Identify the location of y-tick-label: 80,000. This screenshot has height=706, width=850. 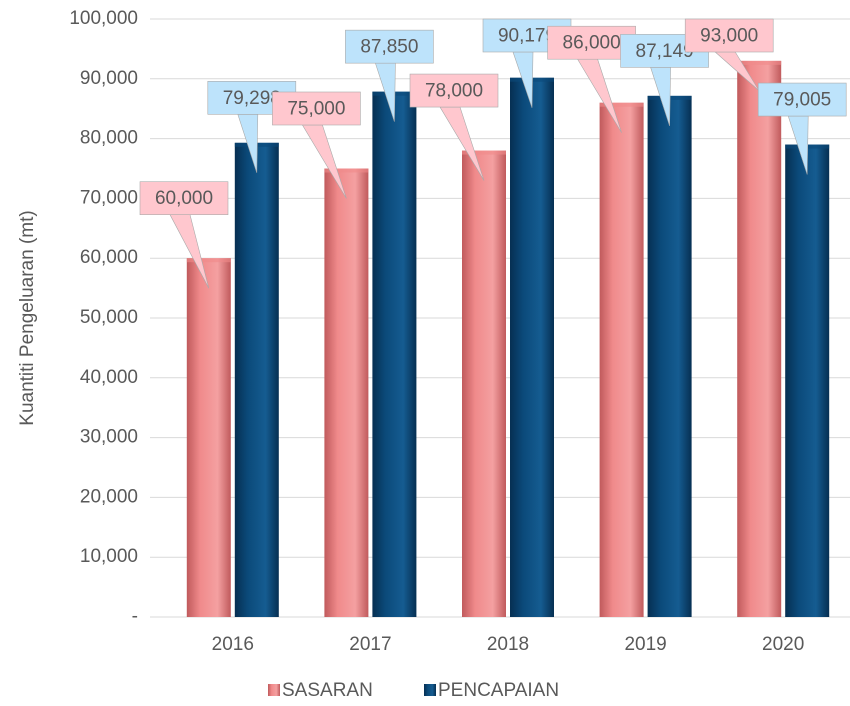
(109, 138).